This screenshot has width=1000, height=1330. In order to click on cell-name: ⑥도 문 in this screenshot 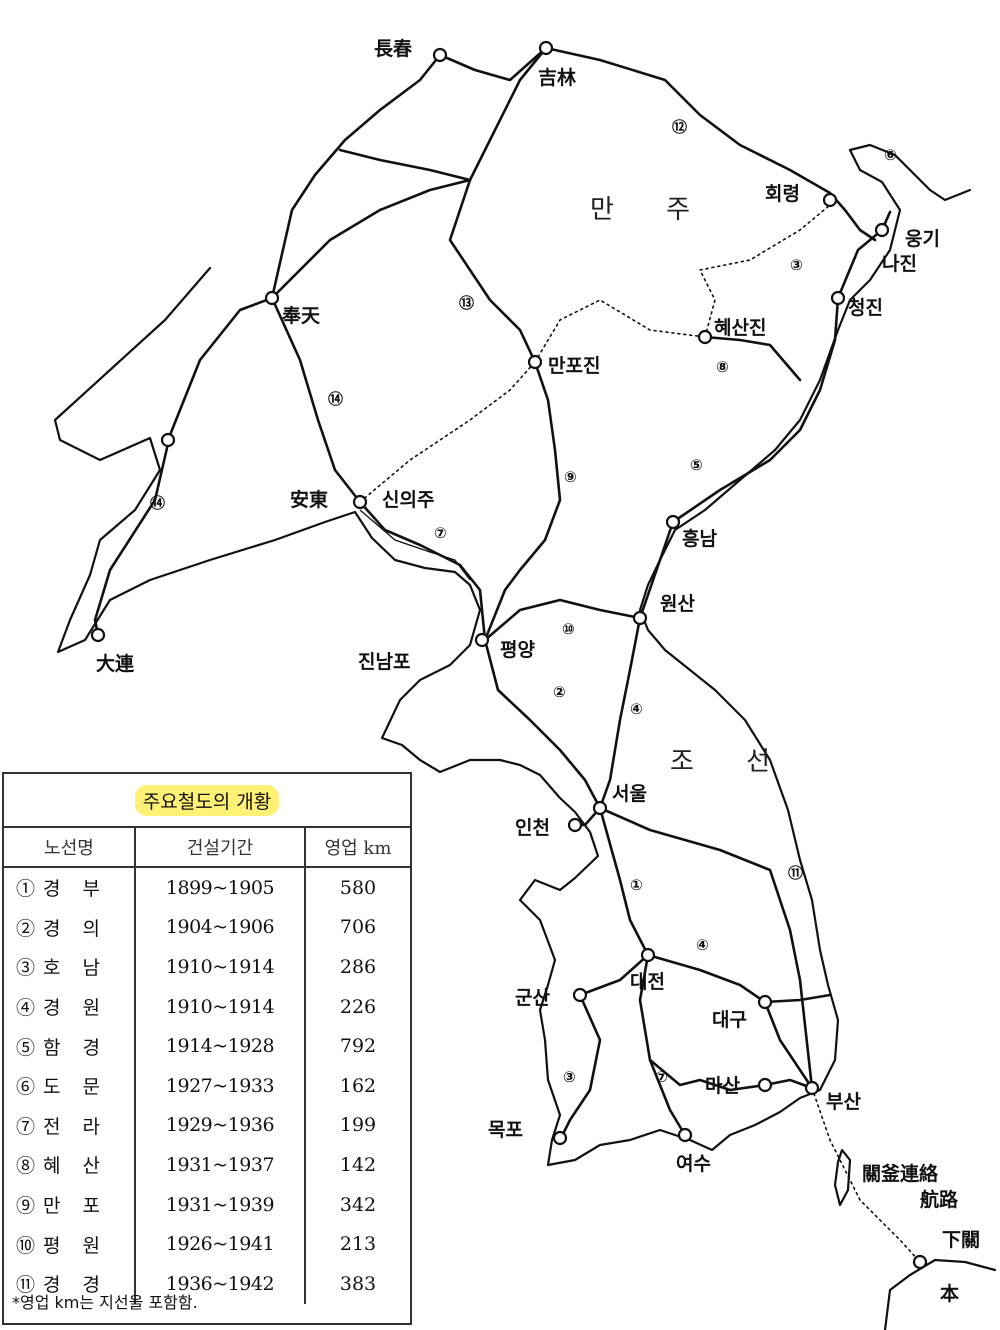, I will do `click(70, 1085)`.